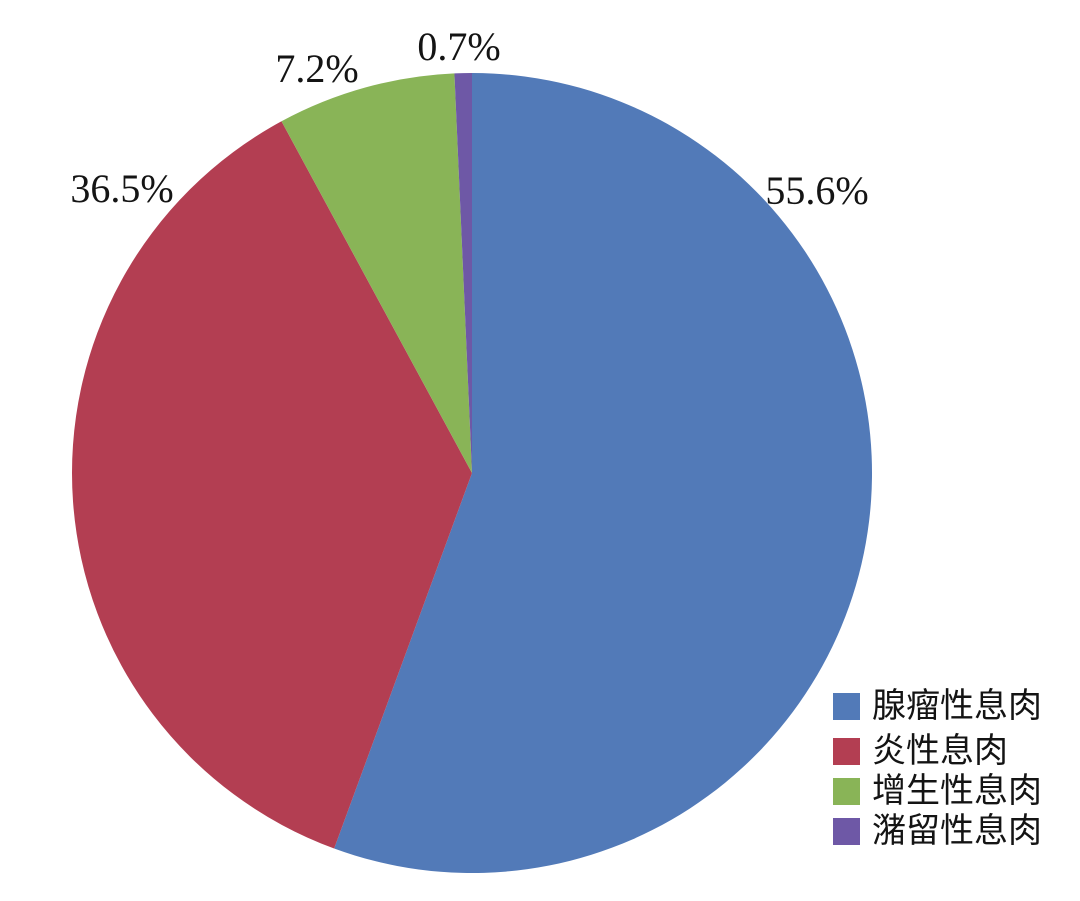 The height and width of the screenshot is (901, 1080). What do you see at coordinates (817, 190) in the screenshot?
I see `slice-value-label-adenomatous: 55.6%` at bounding box center [817, 190].